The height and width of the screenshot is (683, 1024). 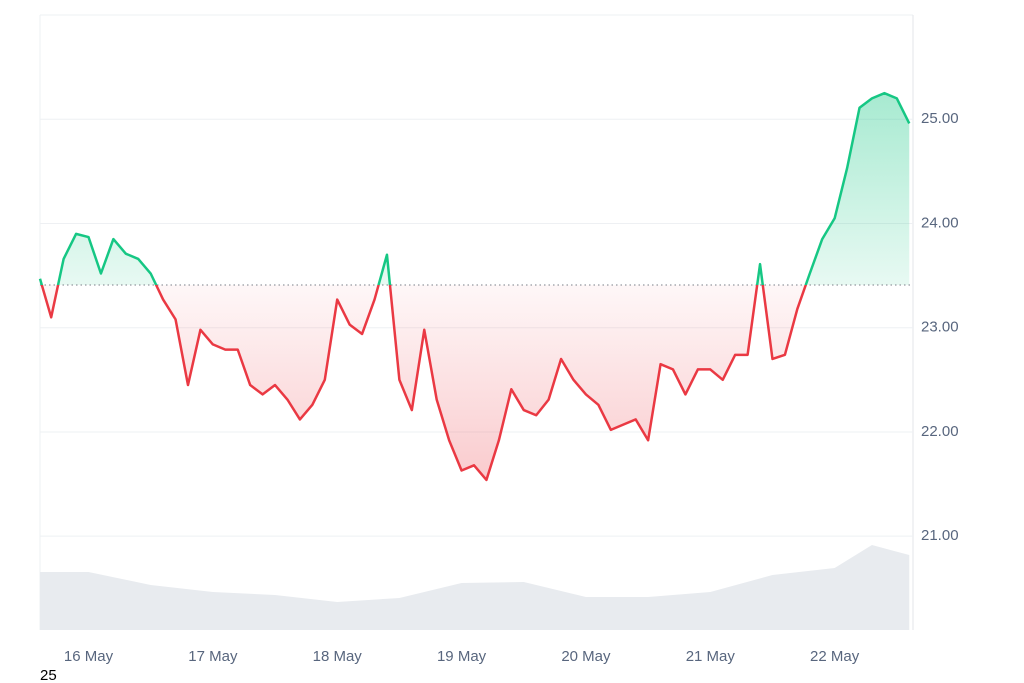 I want to click on x-tick-label: 17 May, so click(x=213, y=656).